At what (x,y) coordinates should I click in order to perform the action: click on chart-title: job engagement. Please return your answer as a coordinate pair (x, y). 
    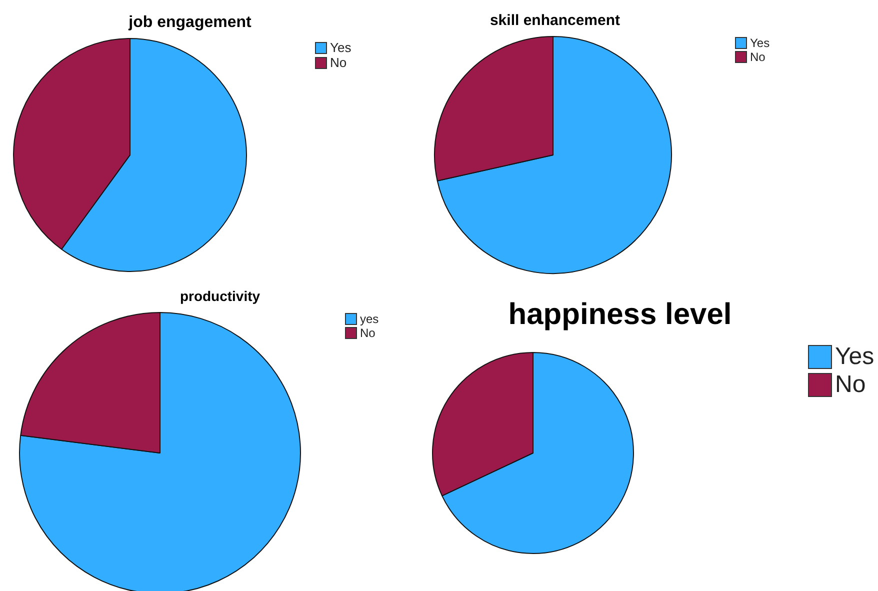
    Looking at the image, I should click on (190, 23).